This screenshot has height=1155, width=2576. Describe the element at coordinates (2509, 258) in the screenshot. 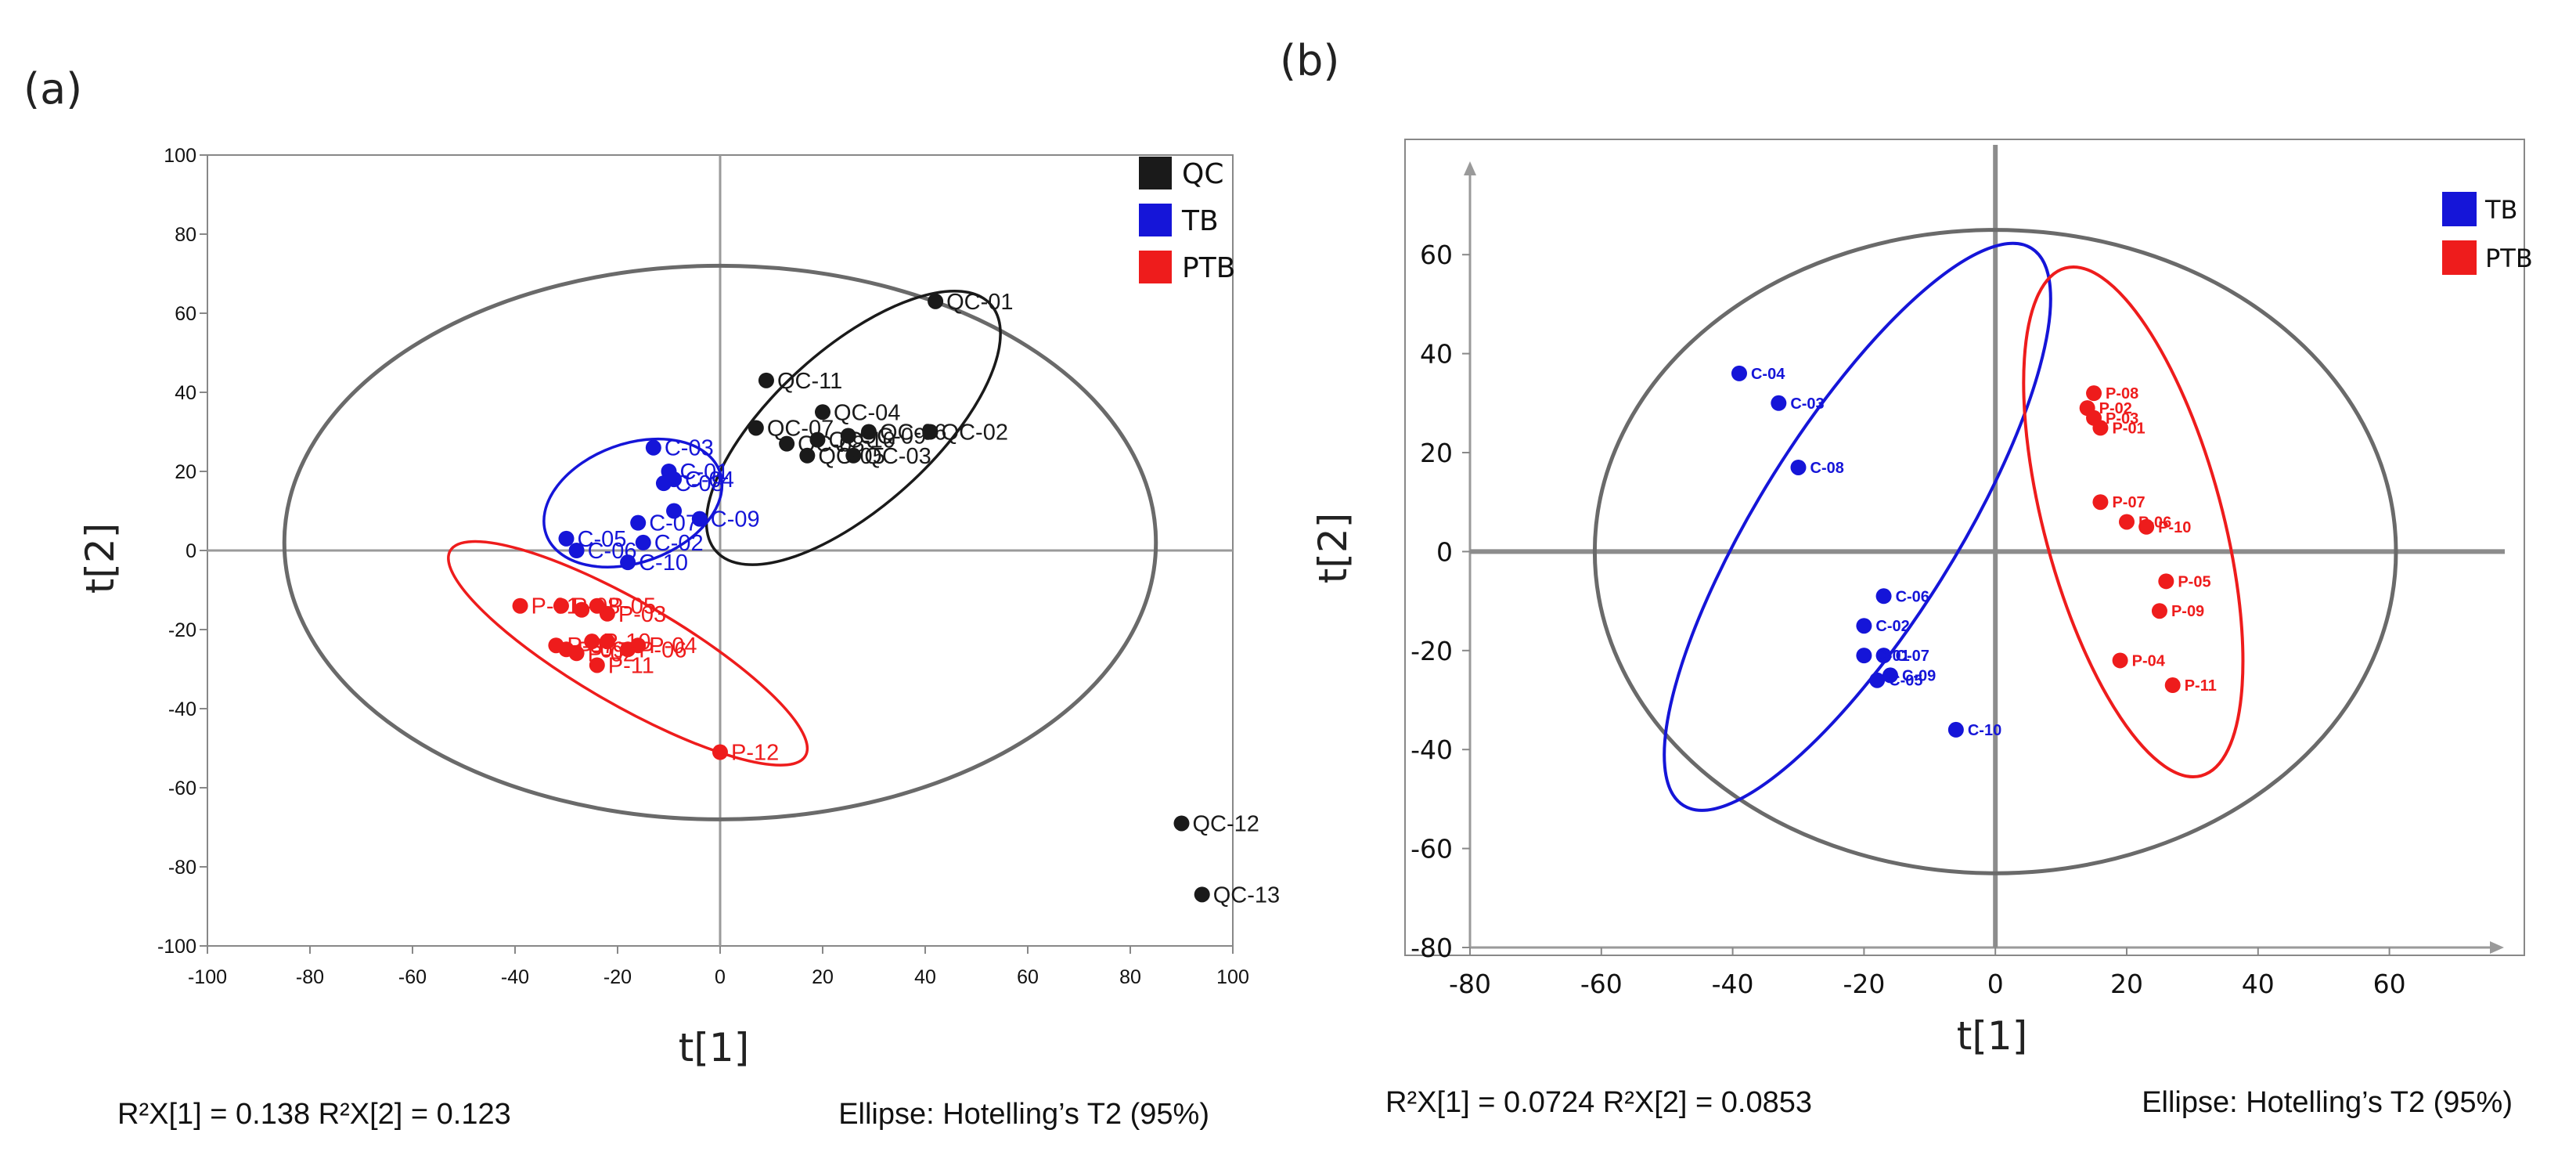

I see `panel-b-legend-label: PTB` at that location.